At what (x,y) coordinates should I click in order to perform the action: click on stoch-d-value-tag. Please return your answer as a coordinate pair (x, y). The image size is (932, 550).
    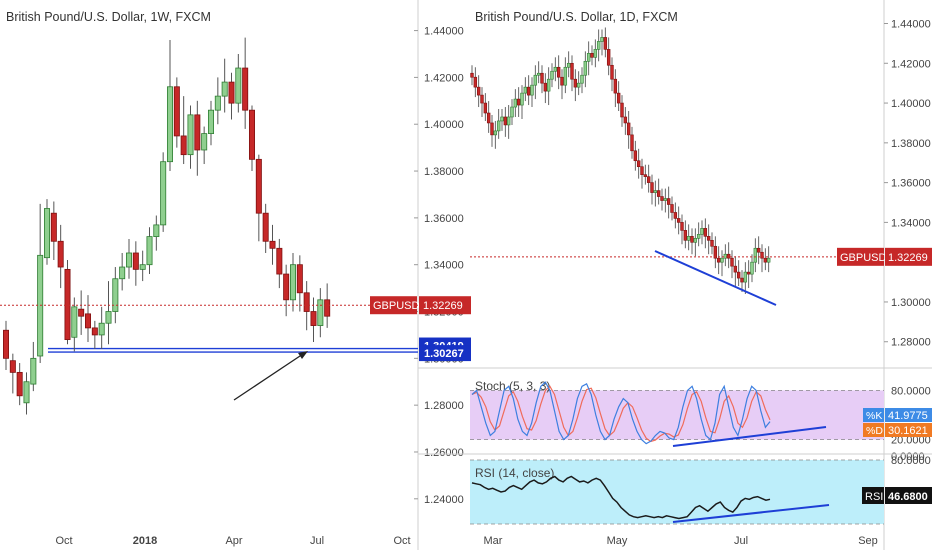
    Looking at the image, I should click on (908, 430).